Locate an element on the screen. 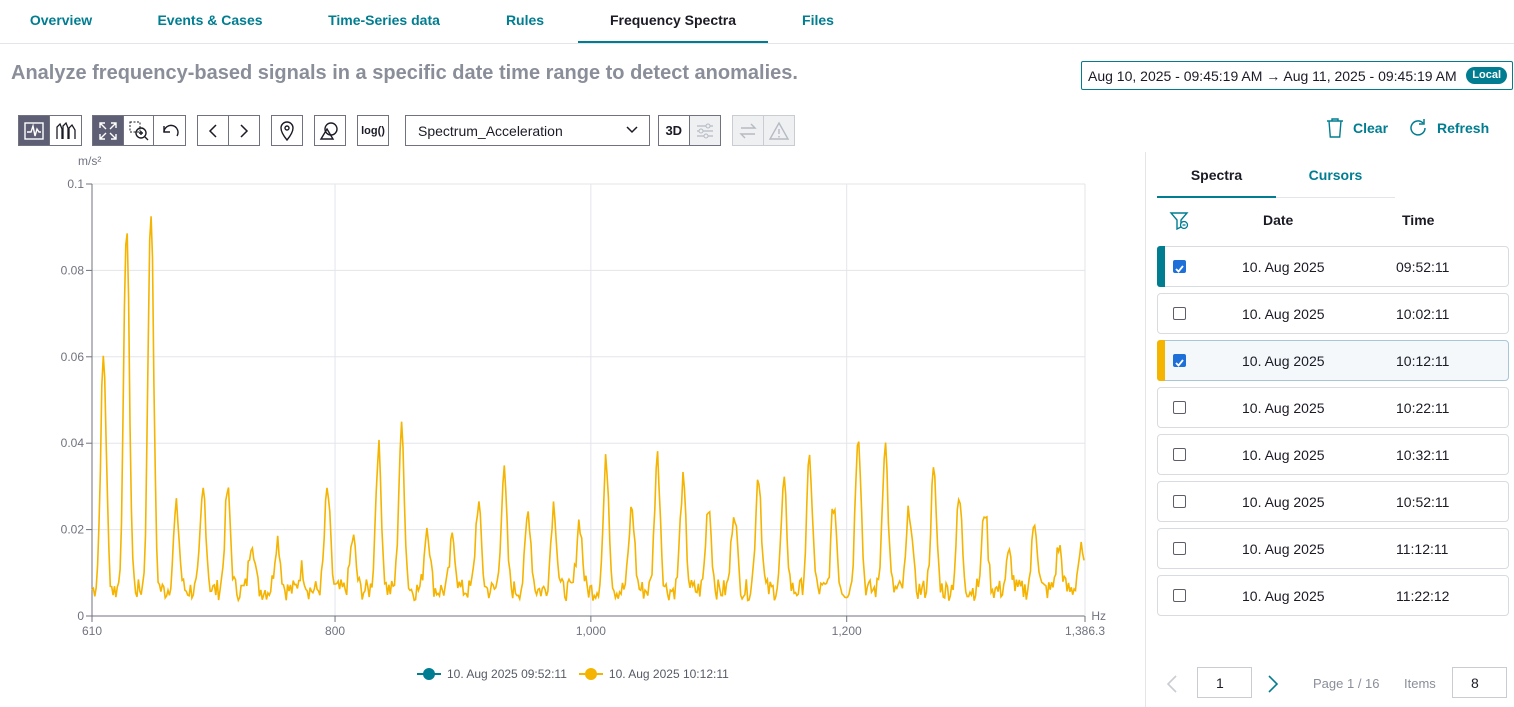 This screenshot has width=1514, height=707. table-row: 10. Aug 2025 10:52:11 is located at coordinates (1333, 501).